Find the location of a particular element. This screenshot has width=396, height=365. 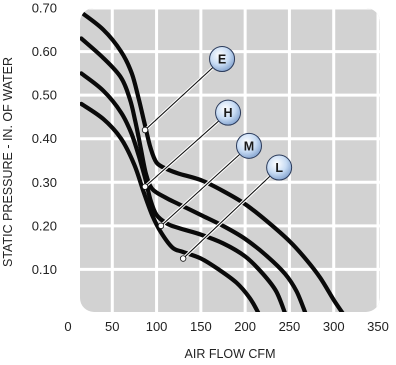

badge-h is located at coordinates (228, 112).